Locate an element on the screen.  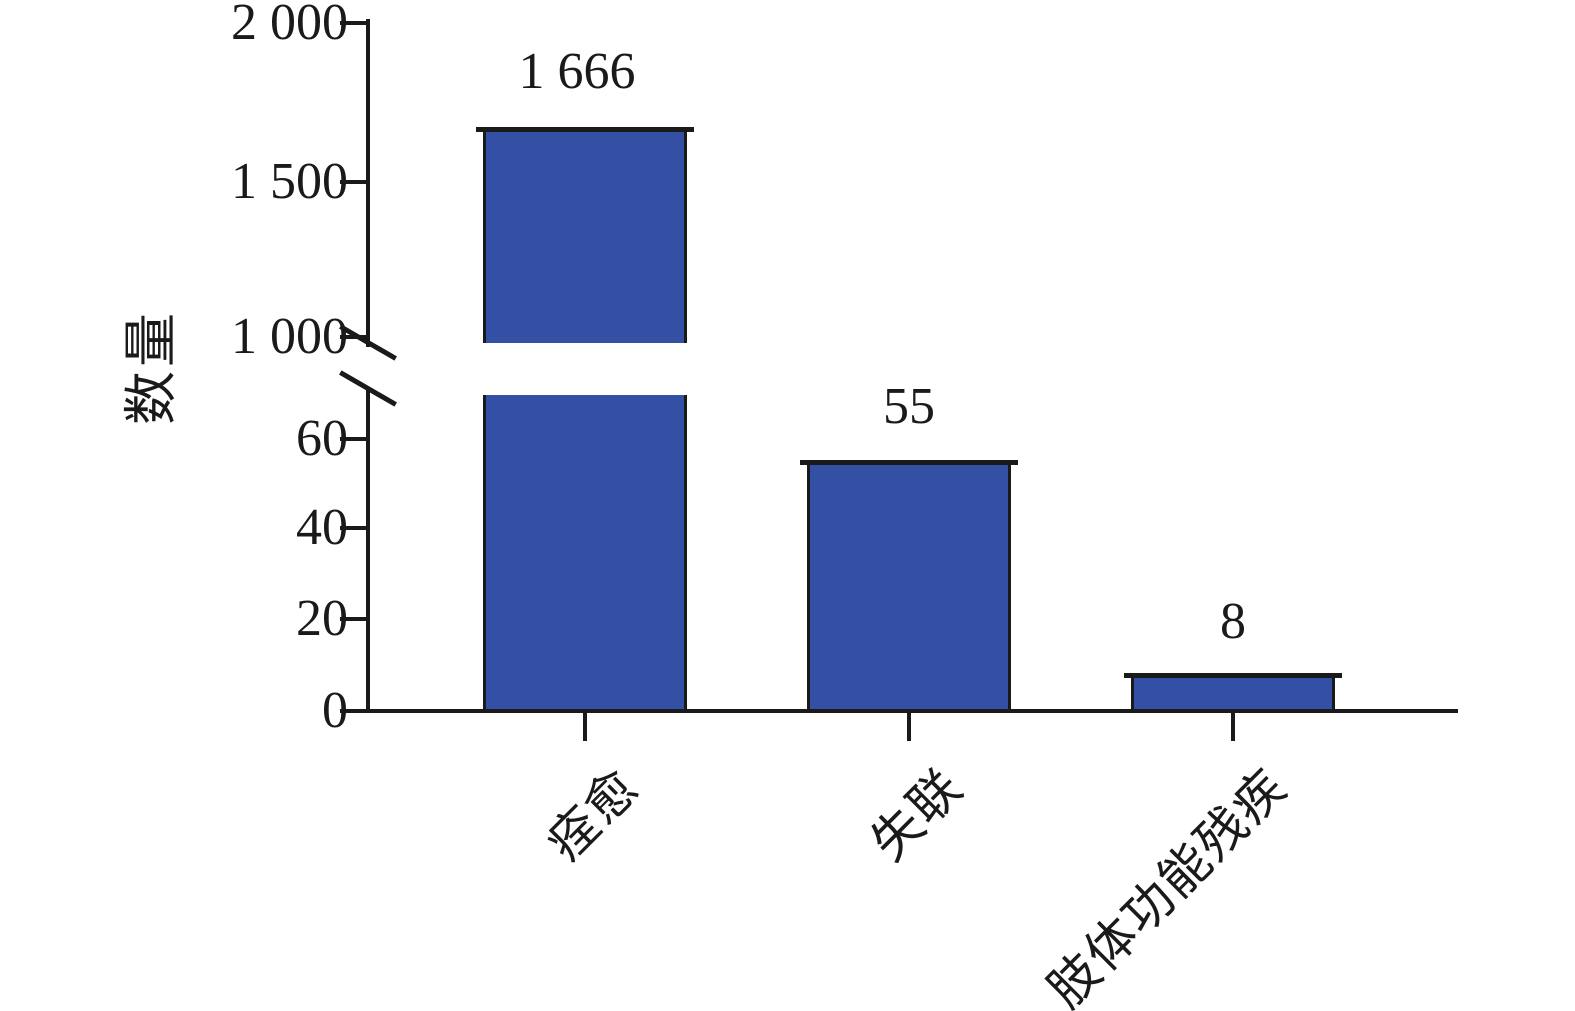
y-tick-label-2000: 2 000 is located at coordinates (289, 25).